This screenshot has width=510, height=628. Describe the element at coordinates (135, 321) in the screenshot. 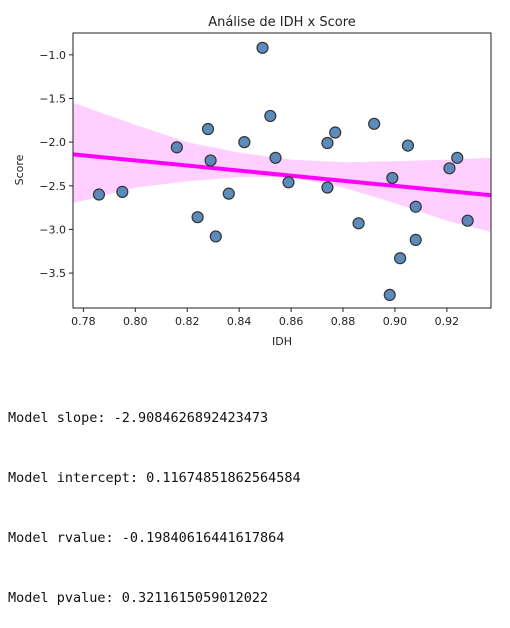

I see `x-tick-label: 0.80` at that location.